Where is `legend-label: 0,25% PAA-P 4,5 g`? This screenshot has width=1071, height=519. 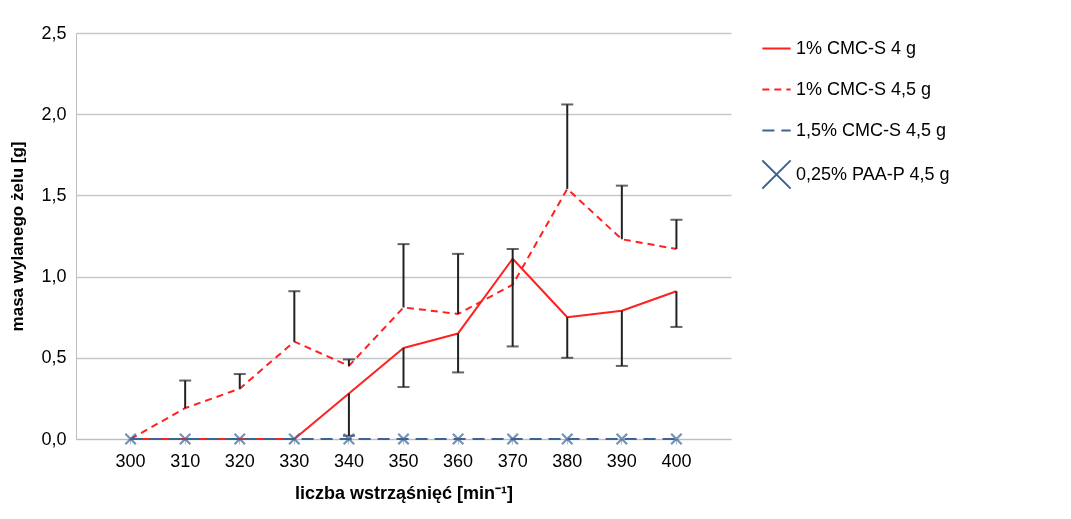 legend-label: 0,25% PAA-P 4,5 g is located at coordinates (873, 173).